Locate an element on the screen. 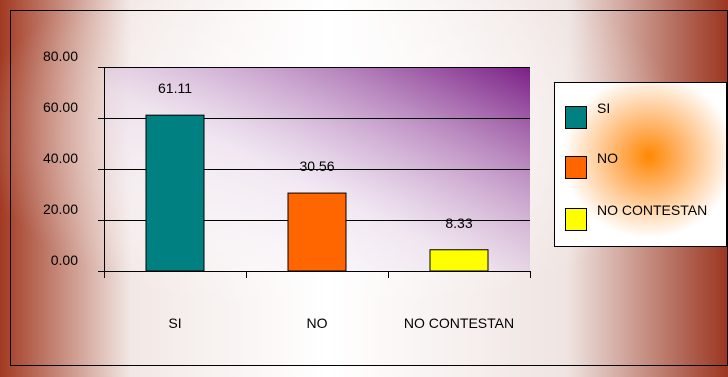 This screenshot has height=377, width=728. x-tick-label-0: SI is located at coordinates (174, 323).